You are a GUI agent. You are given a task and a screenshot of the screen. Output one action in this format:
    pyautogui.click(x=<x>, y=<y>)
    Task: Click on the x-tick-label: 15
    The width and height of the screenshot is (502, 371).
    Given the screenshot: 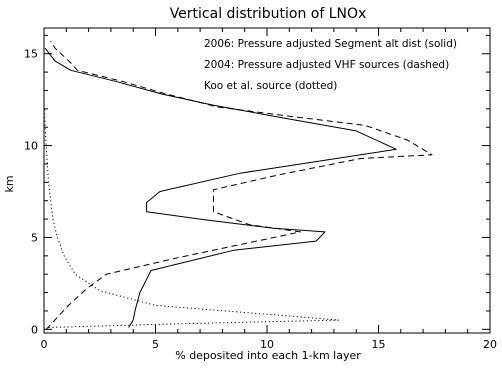 What is the action you would take?
    pyautogui.click(x=379, y=344)
    